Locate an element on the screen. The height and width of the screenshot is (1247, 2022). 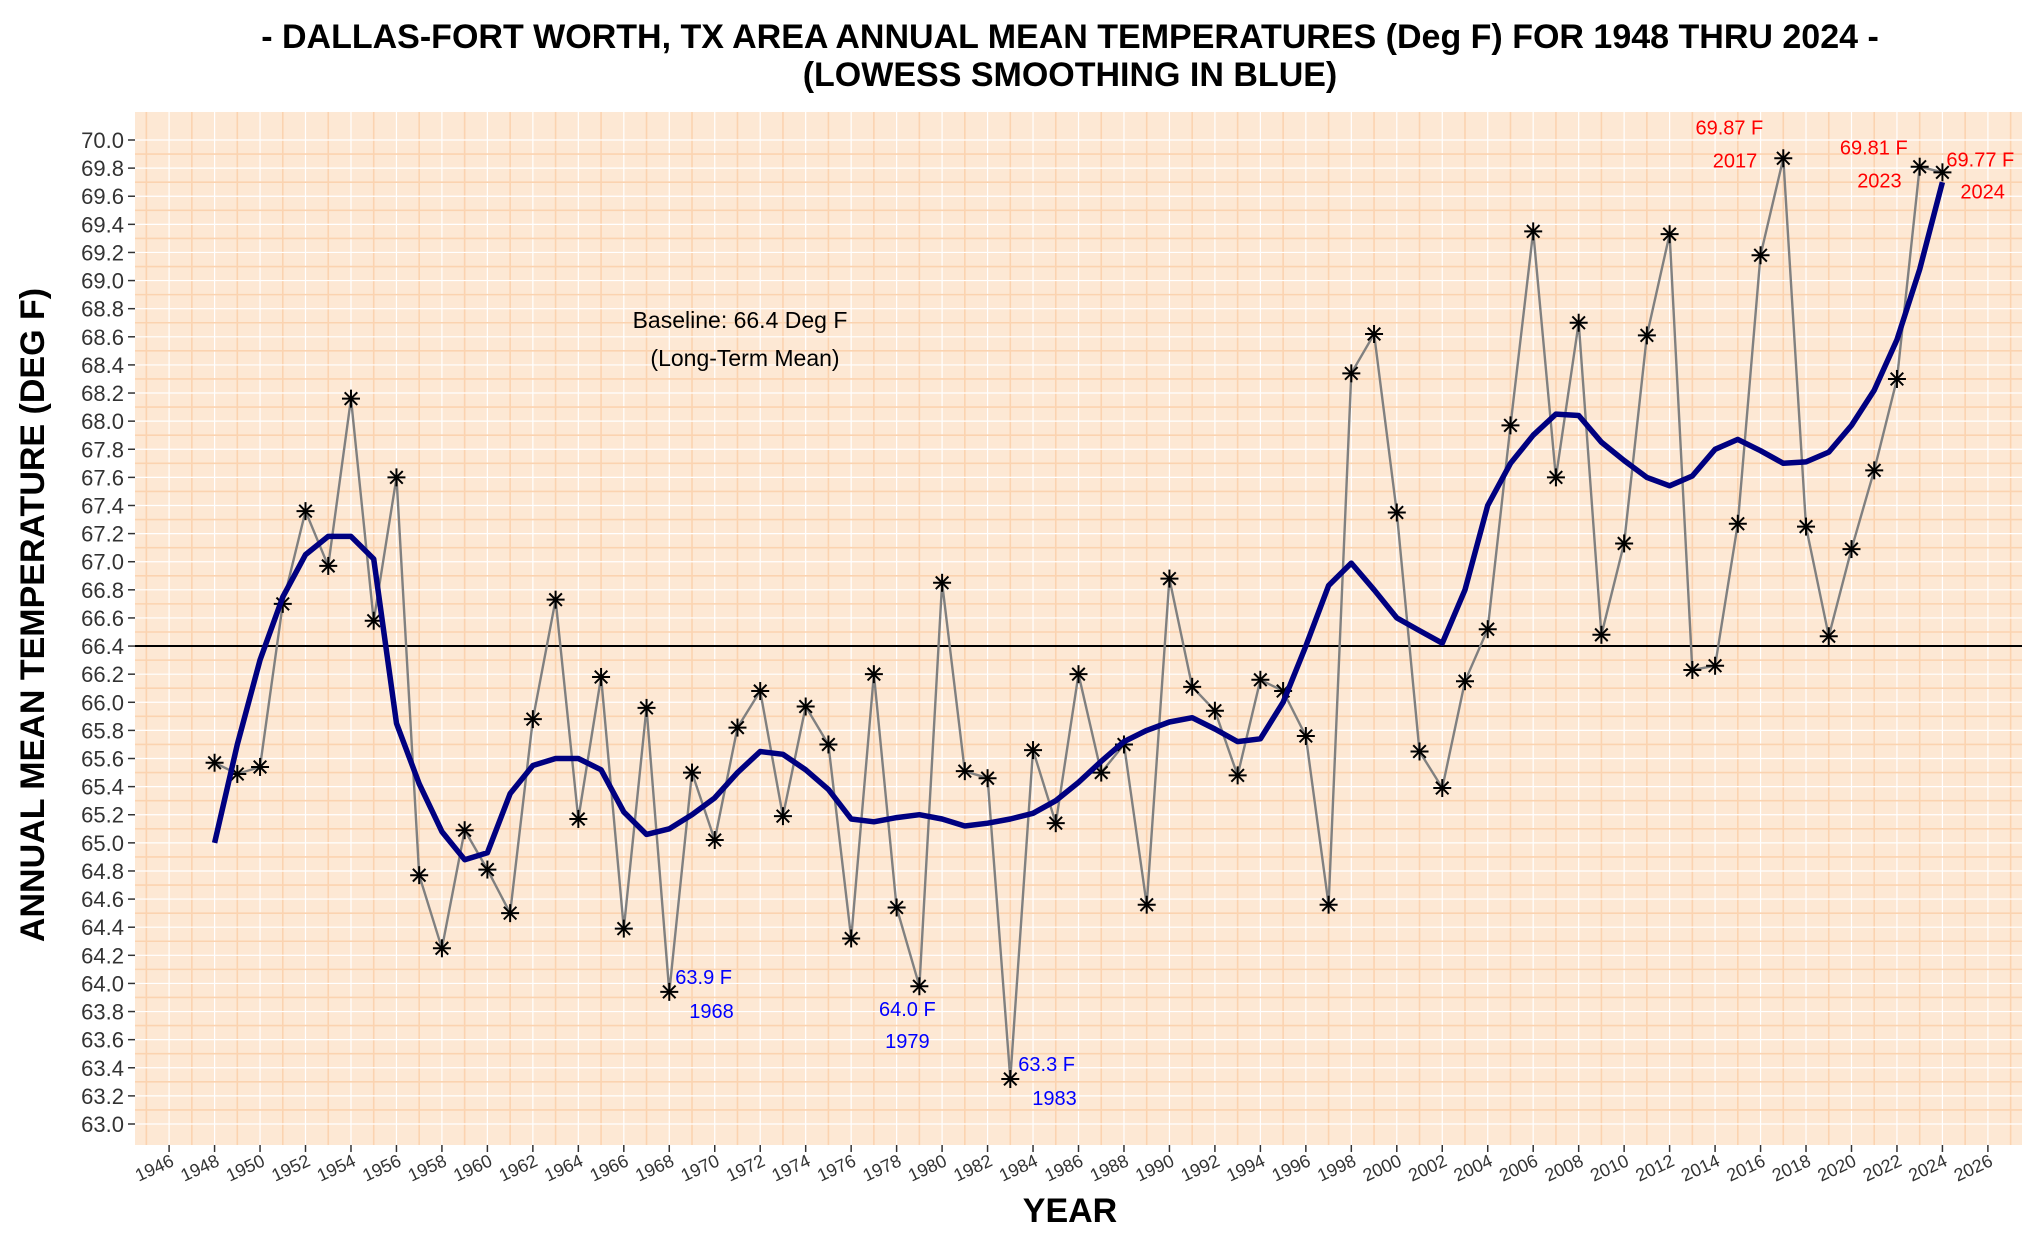
high-value-label: 69.81 F is located at coordinates (1874, 149).